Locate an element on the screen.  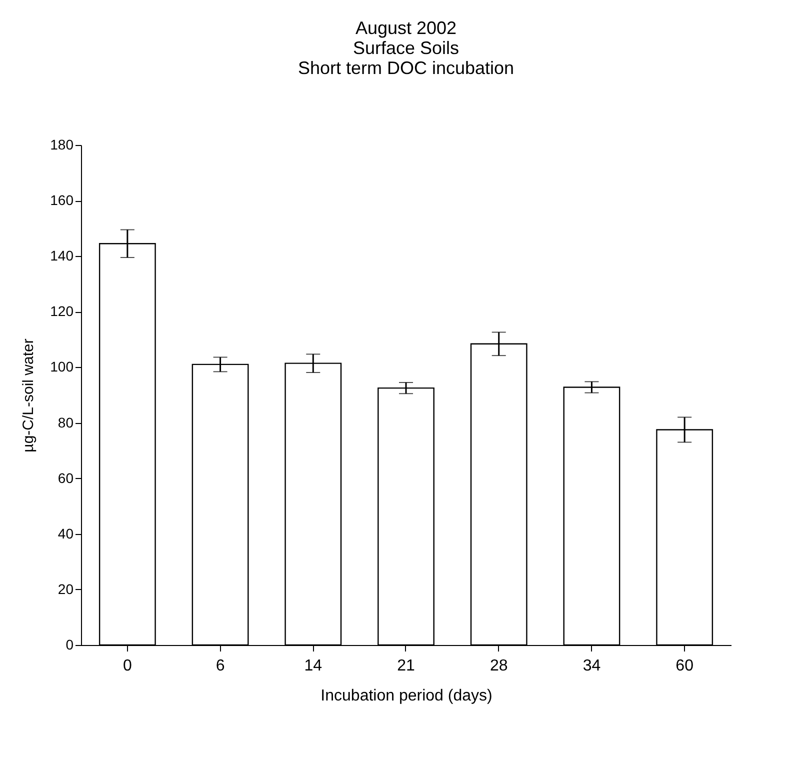
x-tick-label: 14 is located at coordinates (313, 666).